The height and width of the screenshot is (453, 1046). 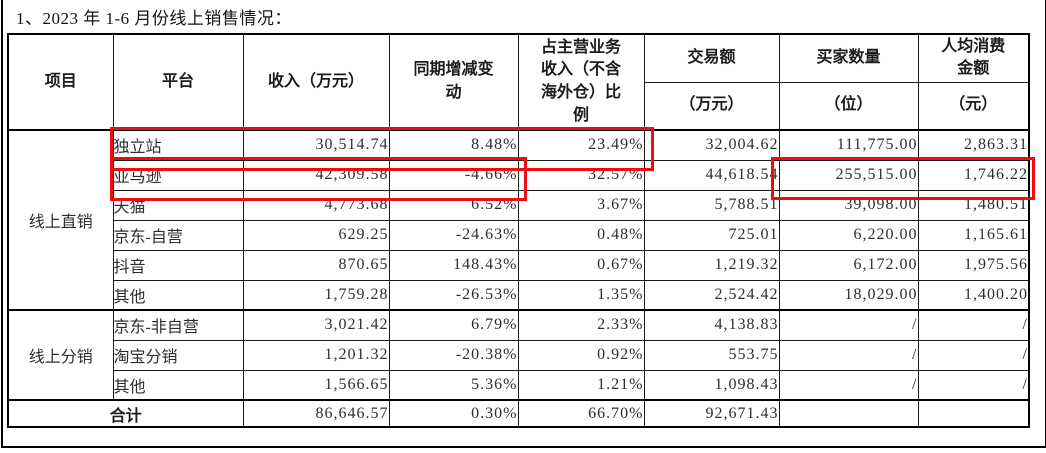 What do you see at coordinates (581, 235) in the screenshot?
I see `cell-share: 0.48%` at bounding box center [581, 235].